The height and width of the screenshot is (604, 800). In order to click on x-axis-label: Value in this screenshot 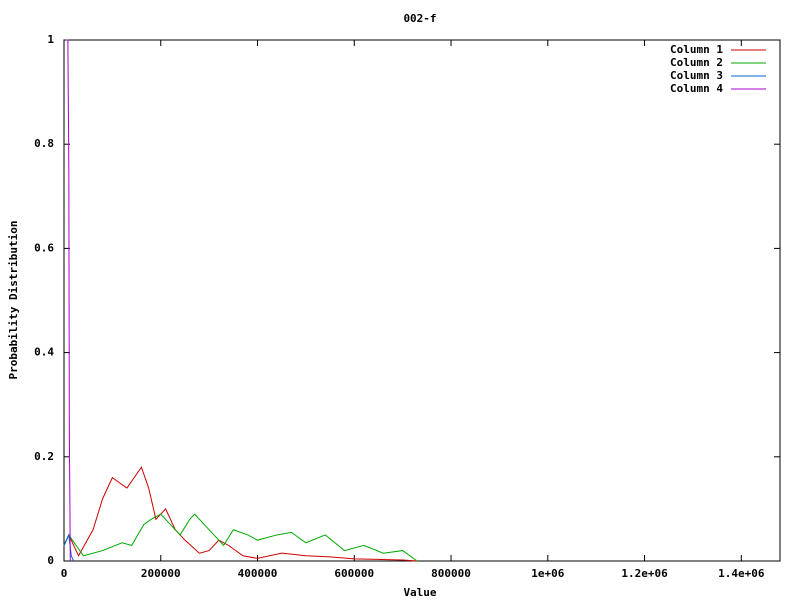, I will do `click(419, 592)`.